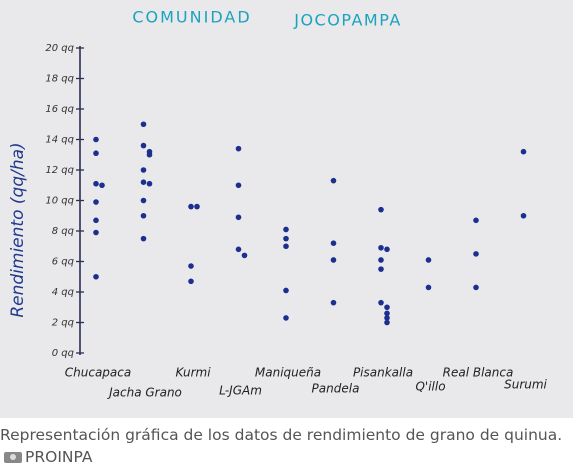 The height and width of the screenshot is (472, 573). Describe the element at coordinates (59, 109) in the screenshot. I see `y-tick-label: 16 qq` at that location.